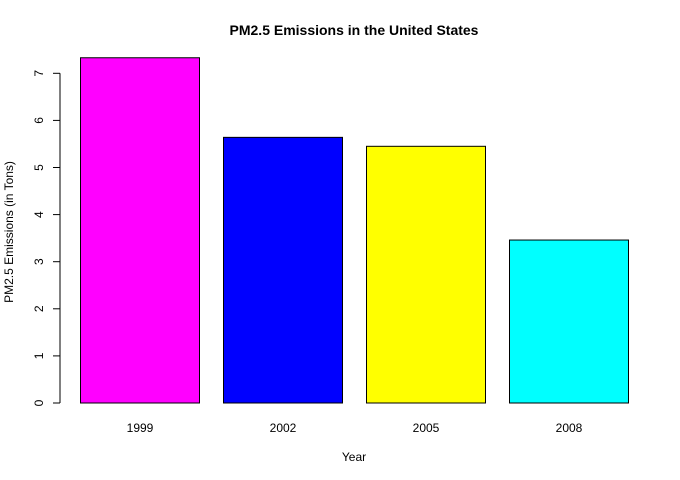  I want to click on y-tick-label: 0, so click(39, 402).